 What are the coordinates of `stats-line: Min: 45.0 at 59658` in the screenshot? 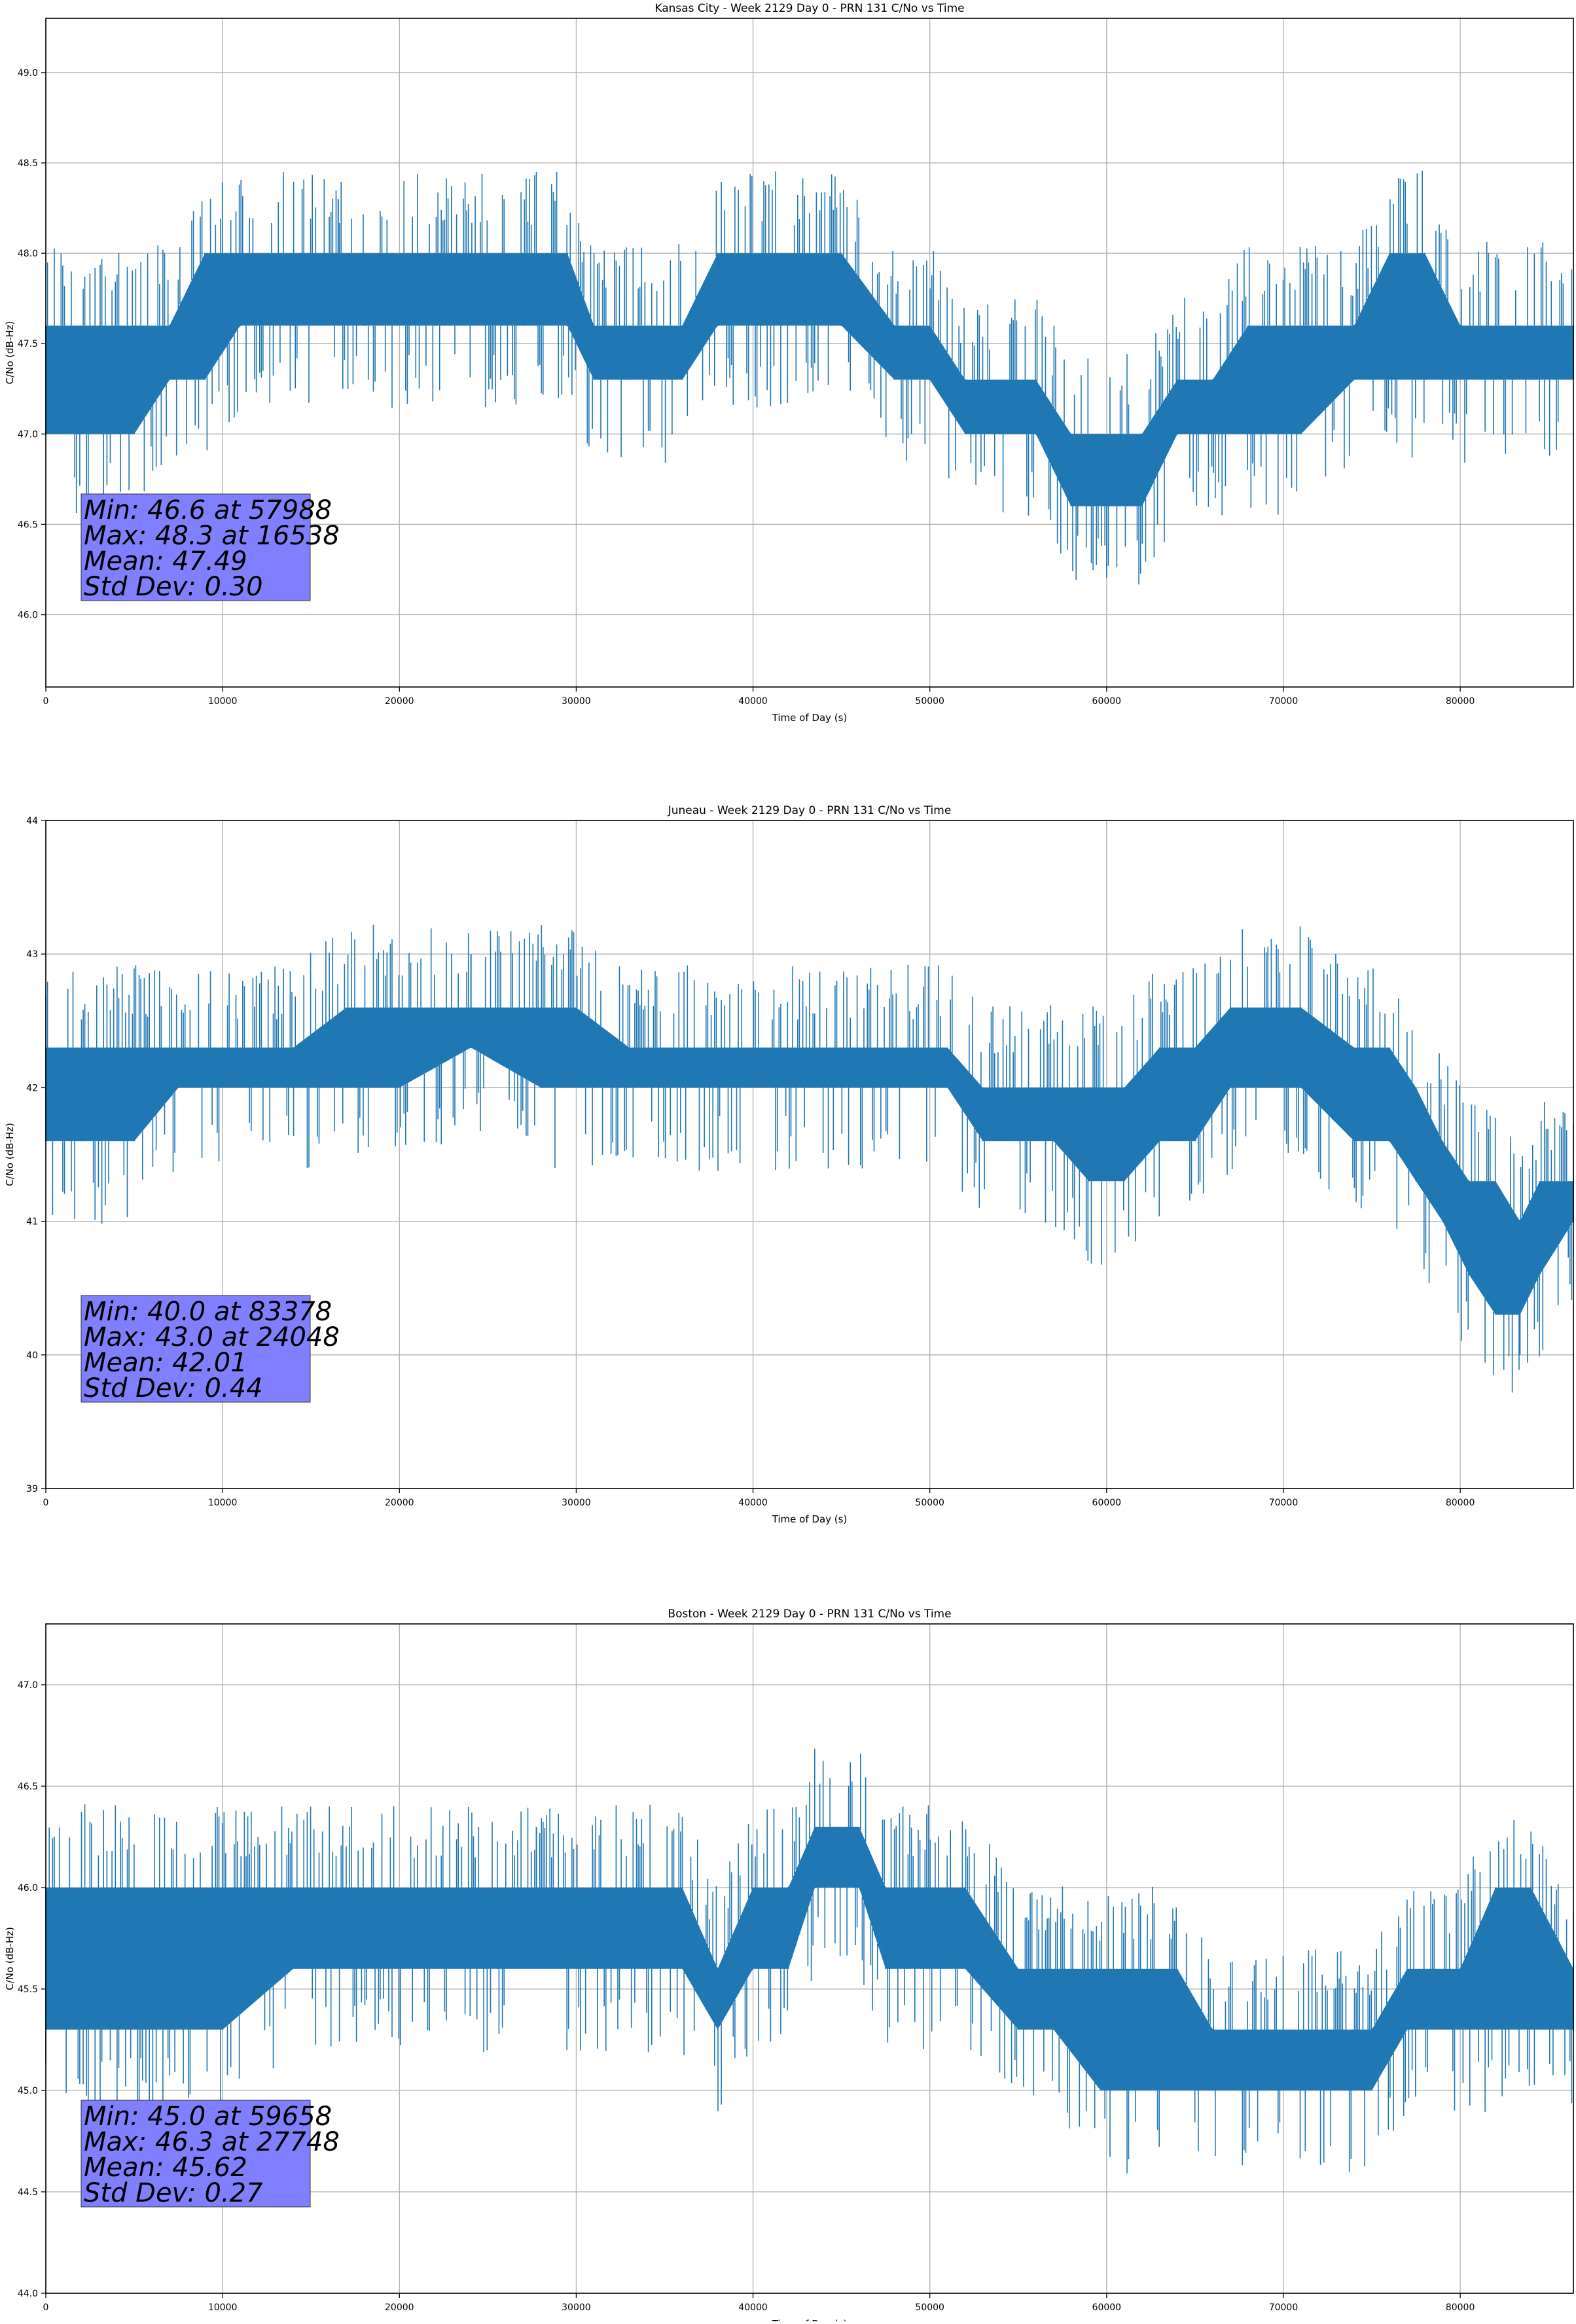 It's located at (208, 2117).